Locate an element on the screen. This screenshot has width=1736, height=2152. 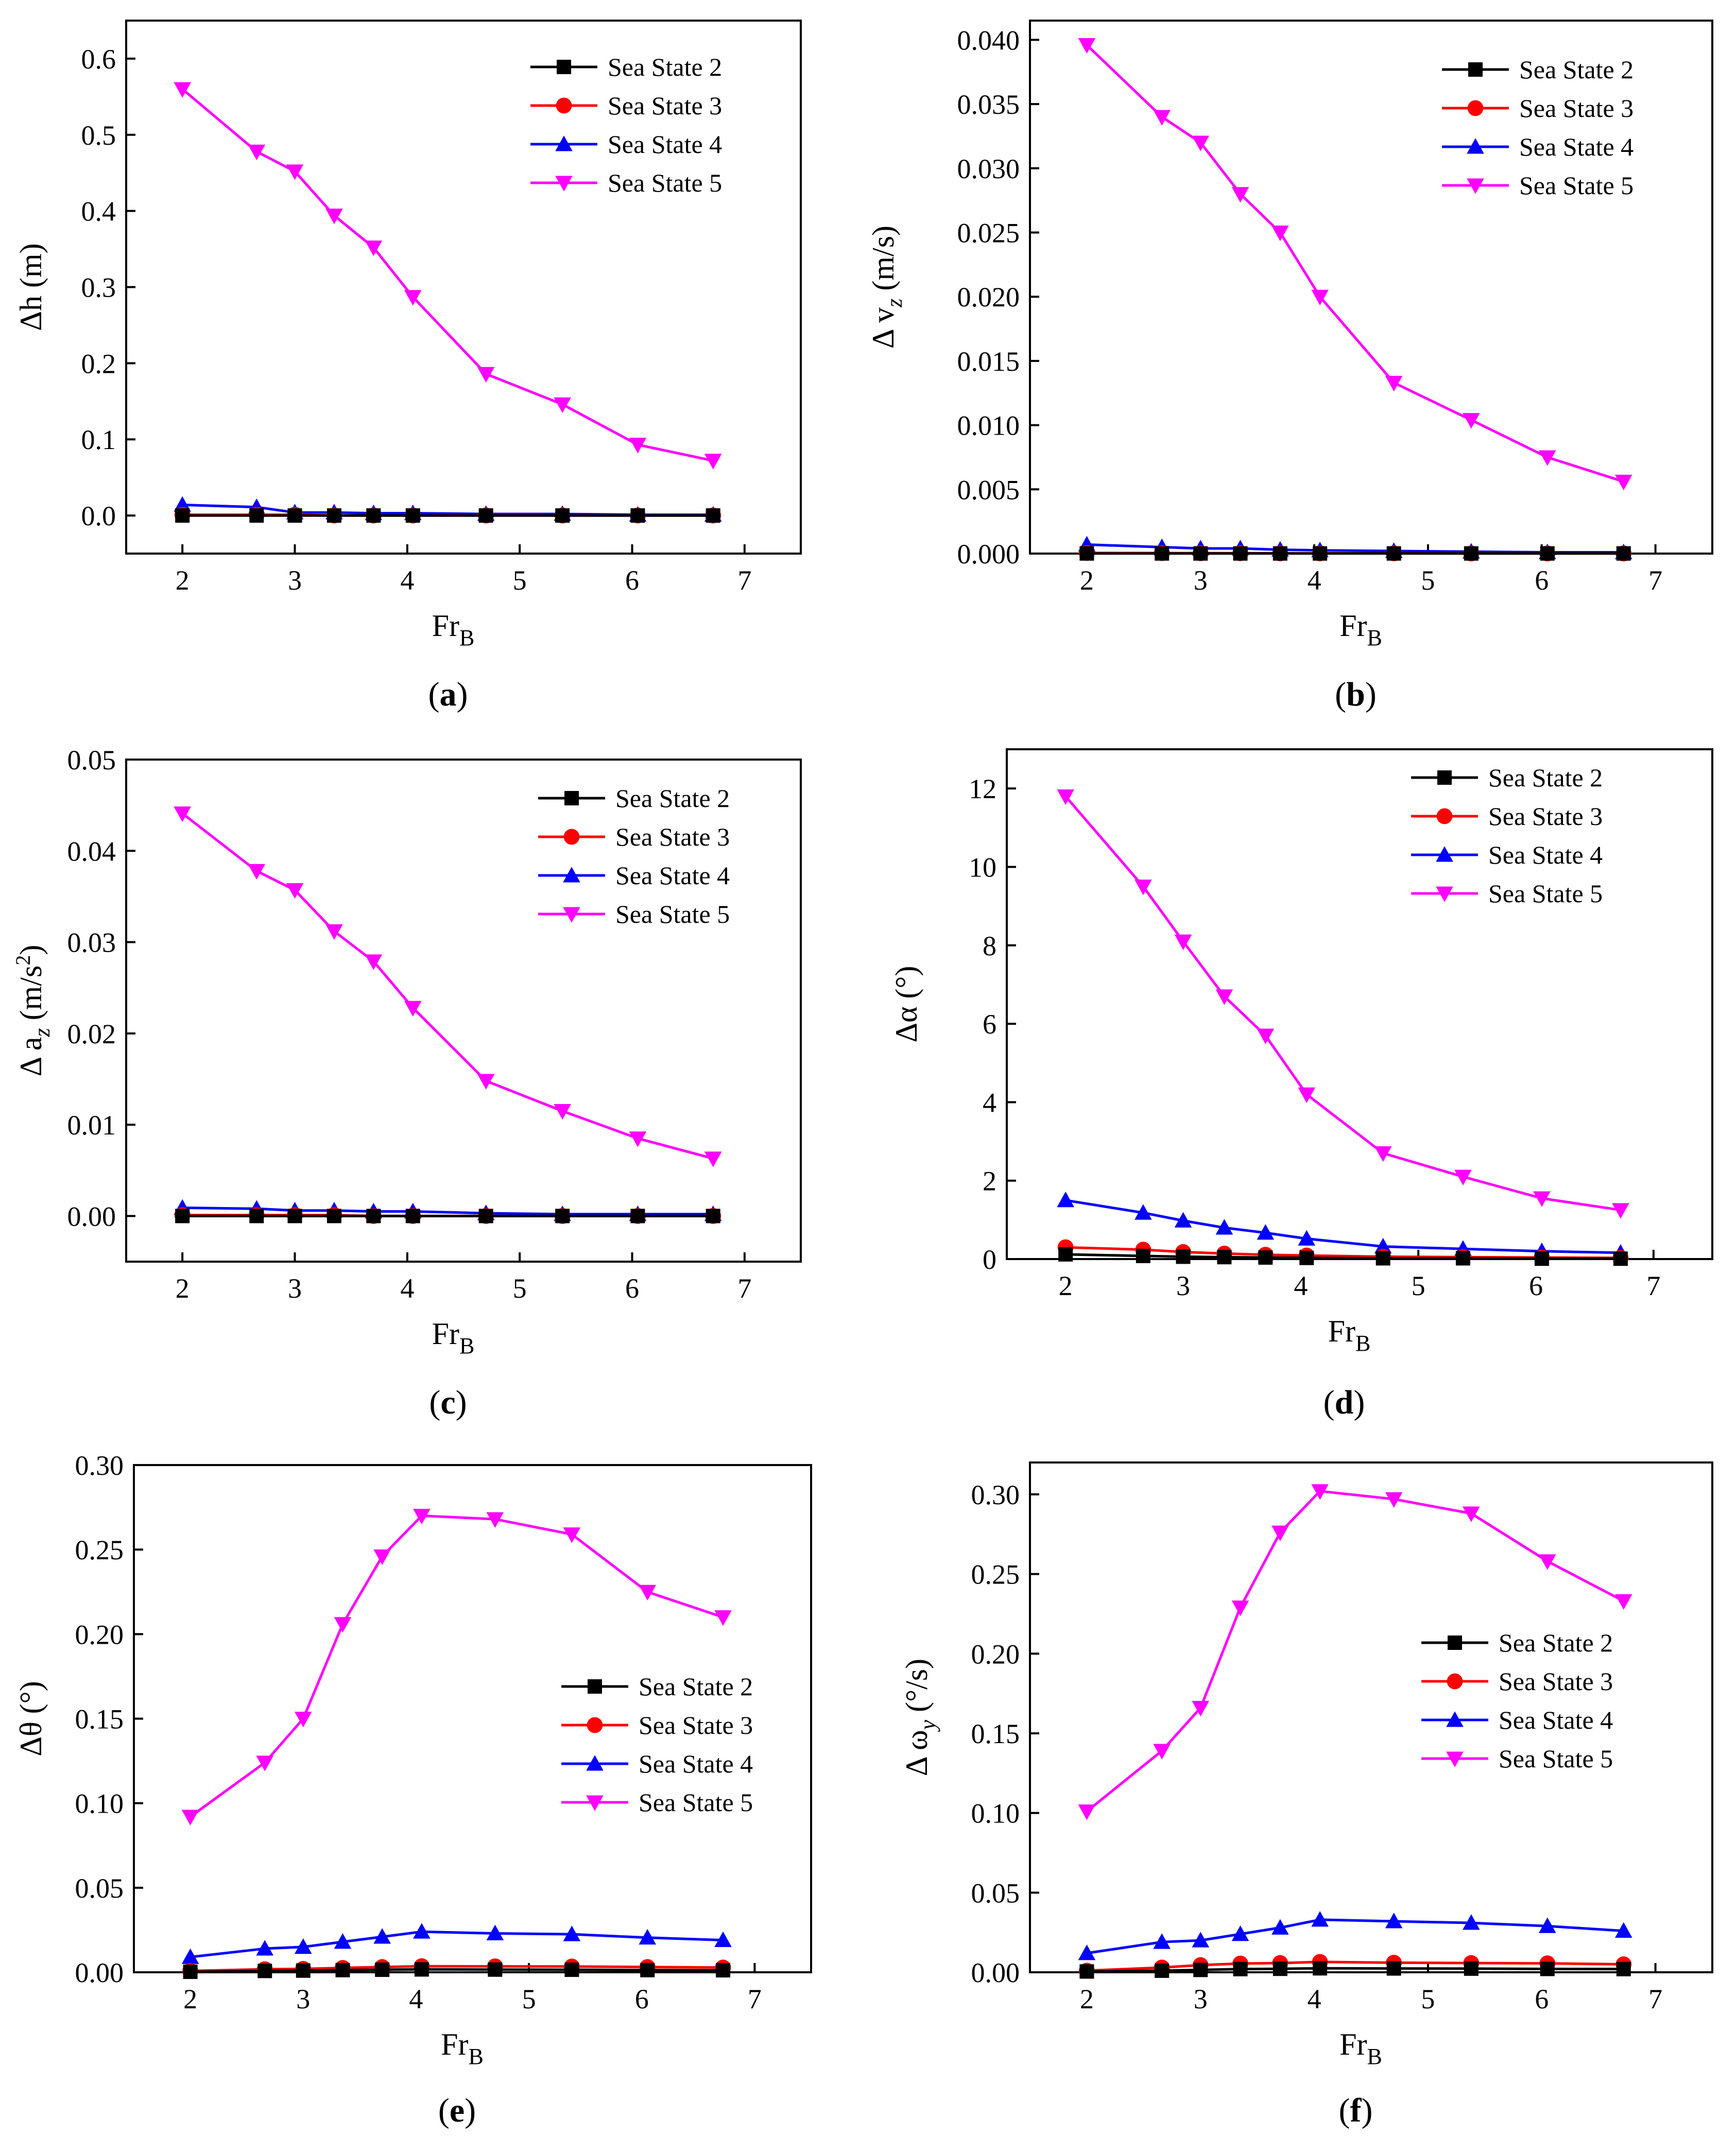
y-tick-label: 0.30 is located at coordinates (100, 1465).